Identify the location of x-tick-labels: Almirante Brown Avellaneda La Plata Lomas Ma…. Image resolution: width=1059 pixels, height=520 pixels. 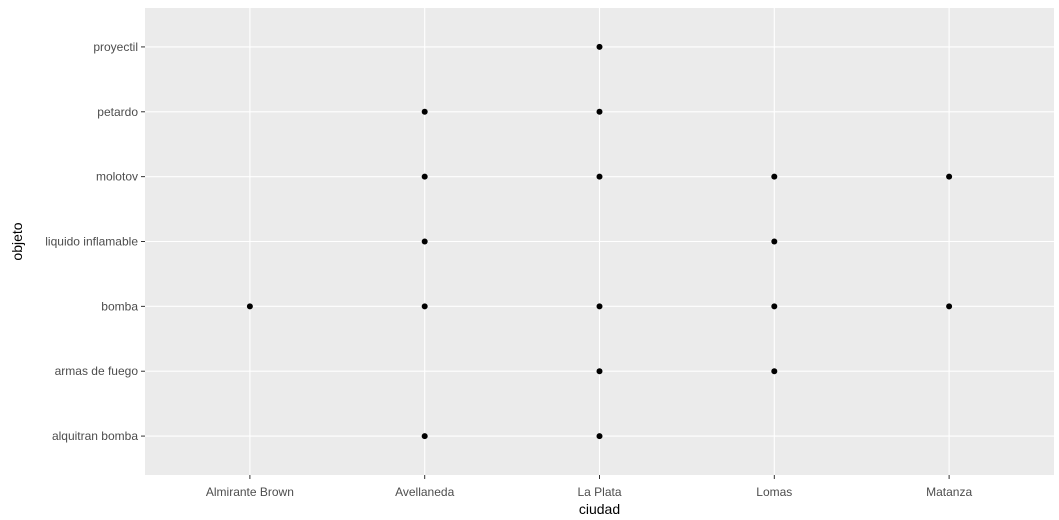
(589, 492).